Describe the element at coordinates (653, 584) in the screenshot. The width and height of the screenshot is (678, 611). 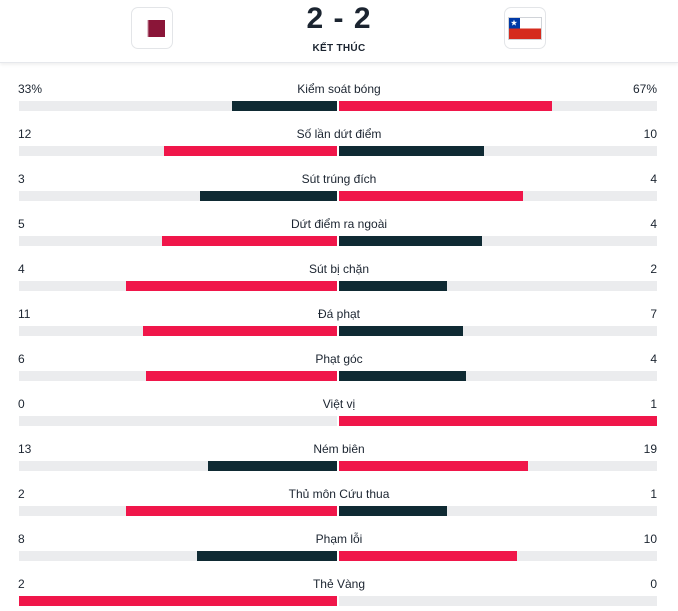
I see `away-stat-value: 0` at that location.